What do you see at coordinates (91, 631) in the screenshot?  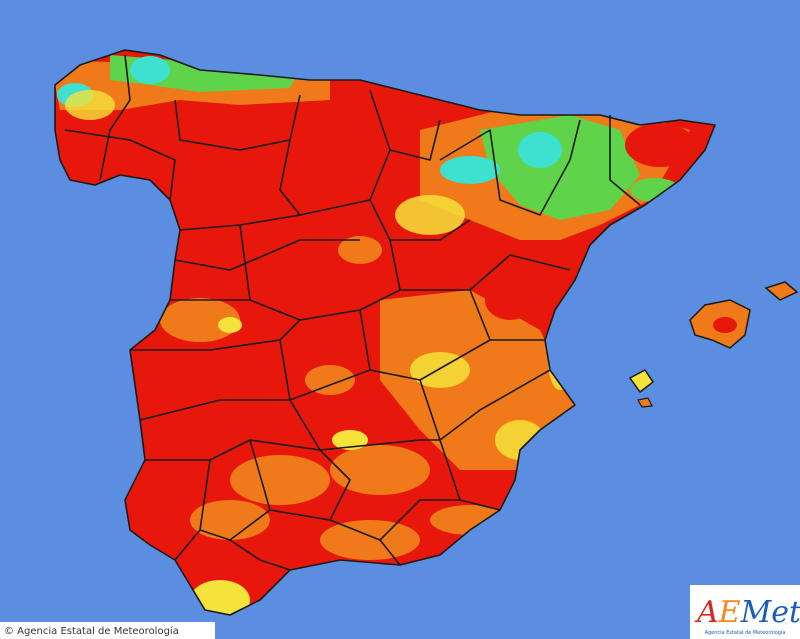 I see `copyright: © Agencia Estatal de Meteorología` at bounding box center [91, 631].